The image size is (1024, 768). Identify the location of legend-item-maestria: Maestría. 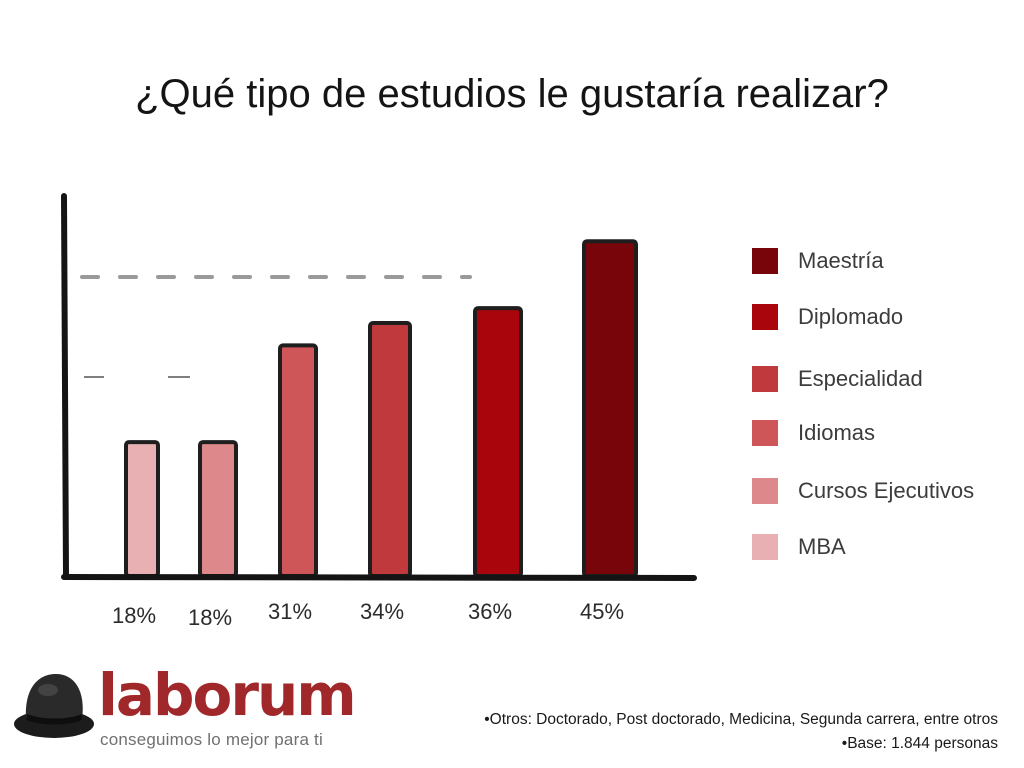
(818, 261).